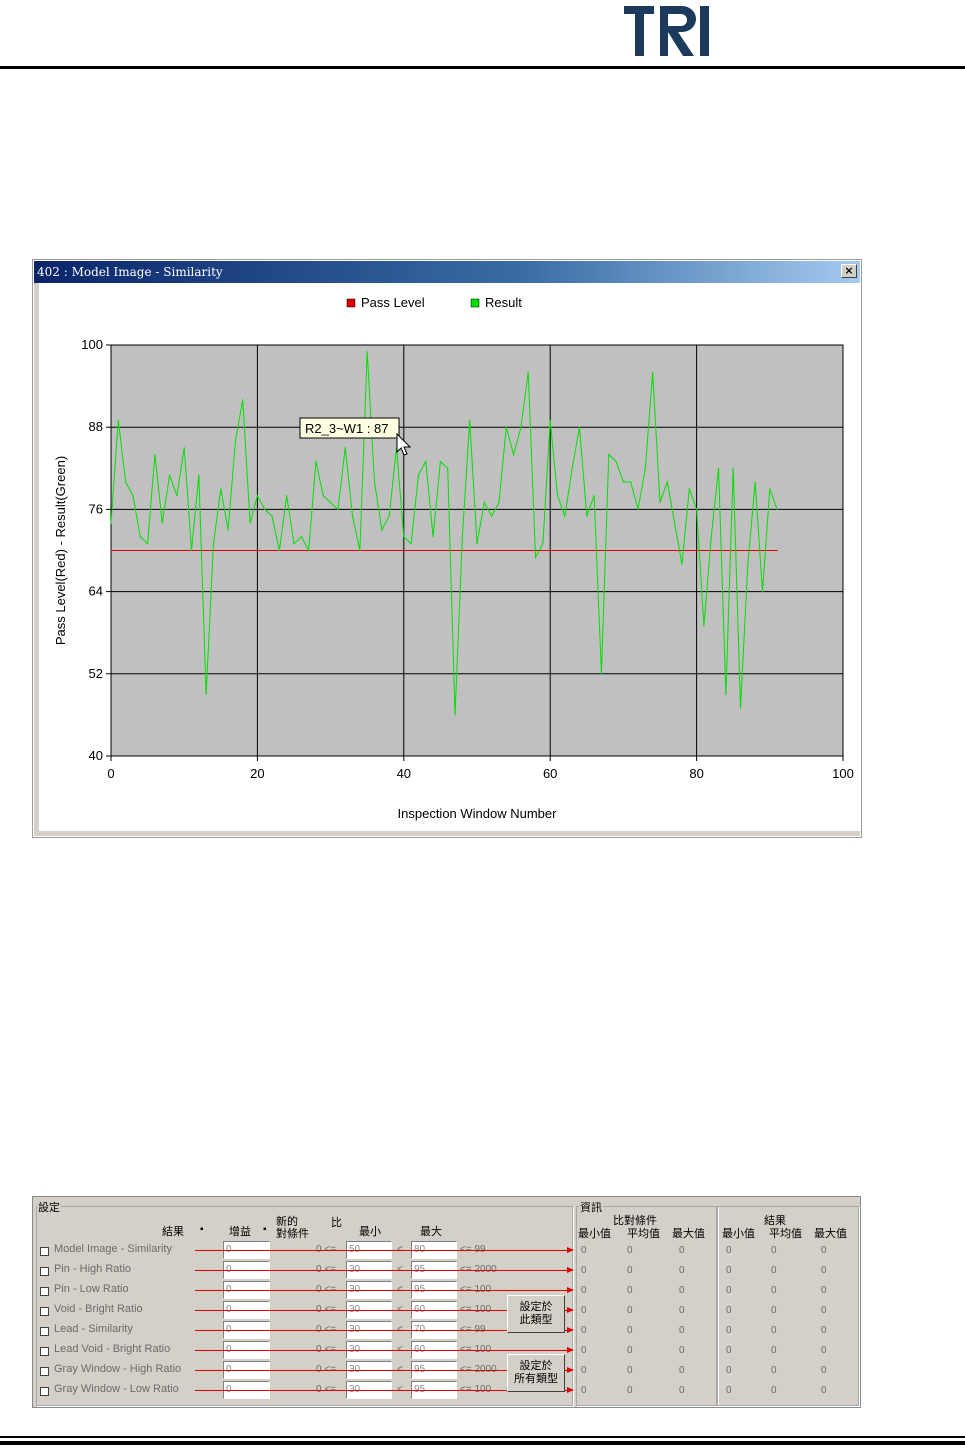 This screenshot has height=1450, width=965. What do you see at coordinates (696, 773) in the screenshot?
I see `x-tick-label: 80` at bounding box center [696, 773].